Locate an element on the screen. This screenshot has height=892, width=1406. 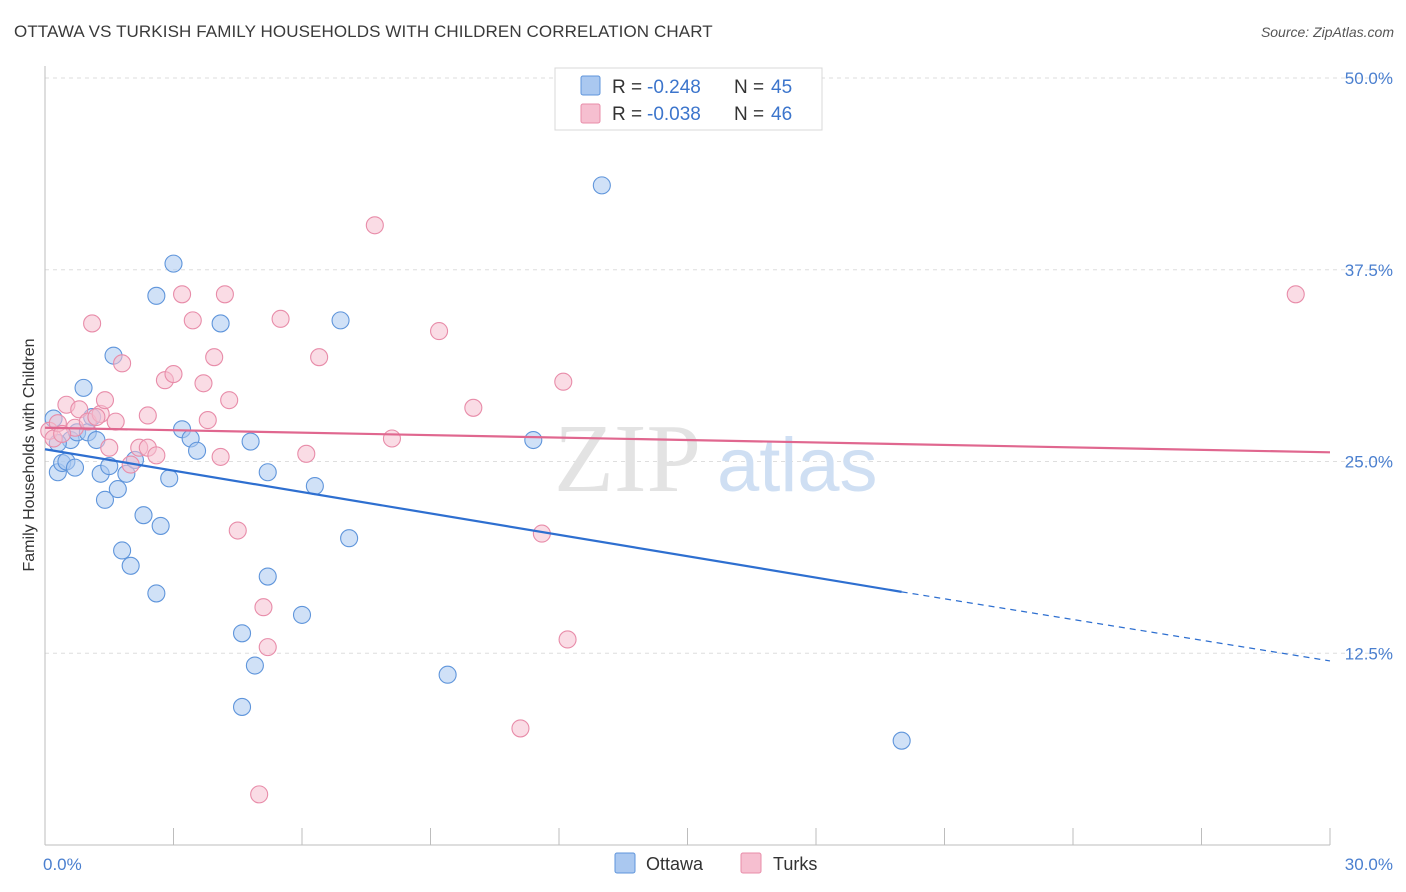
trend-line-extension-ottawa is located at coordinates (1116, 626).